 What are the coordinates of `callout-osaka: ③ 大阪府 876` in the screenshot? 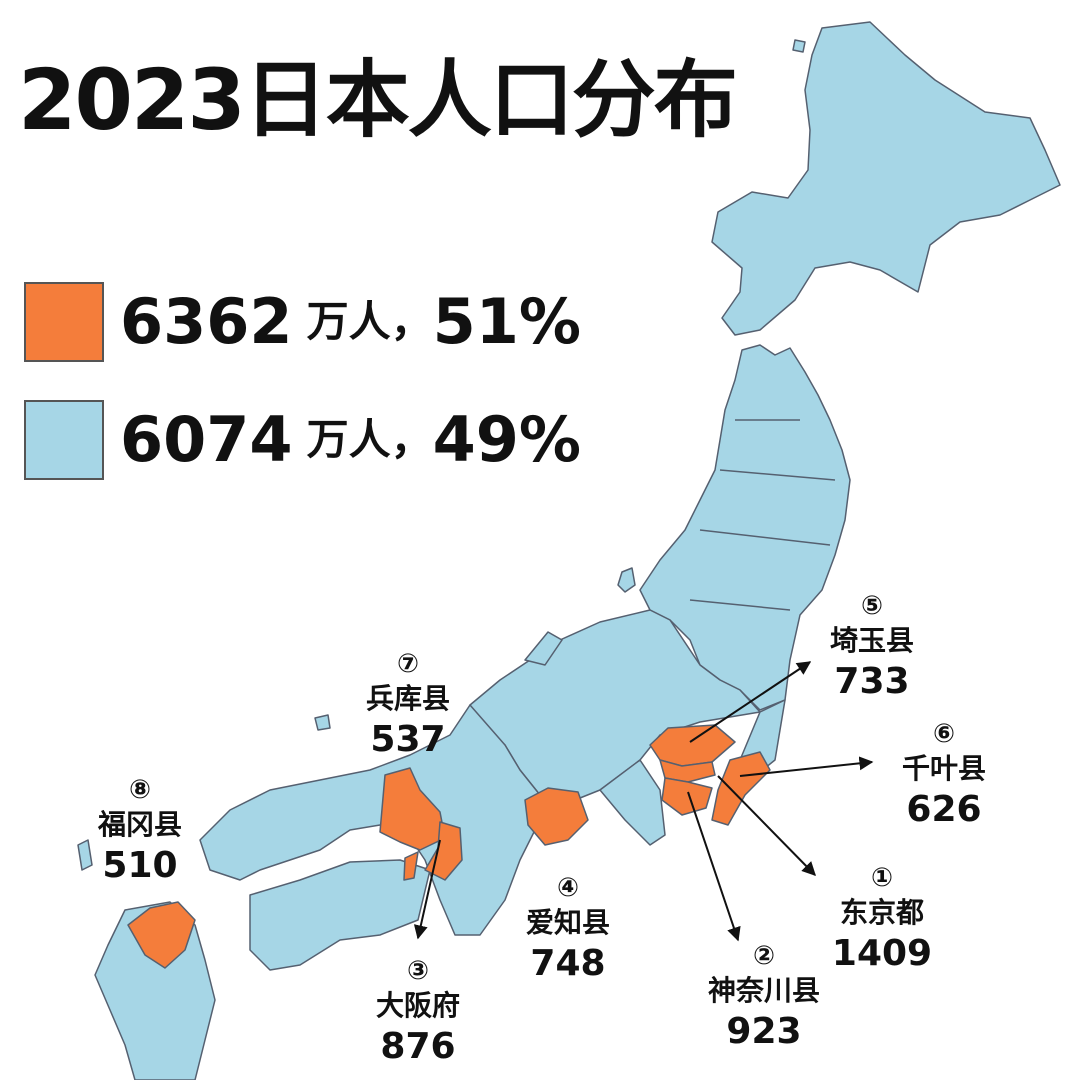 It's located at (418, 1012).